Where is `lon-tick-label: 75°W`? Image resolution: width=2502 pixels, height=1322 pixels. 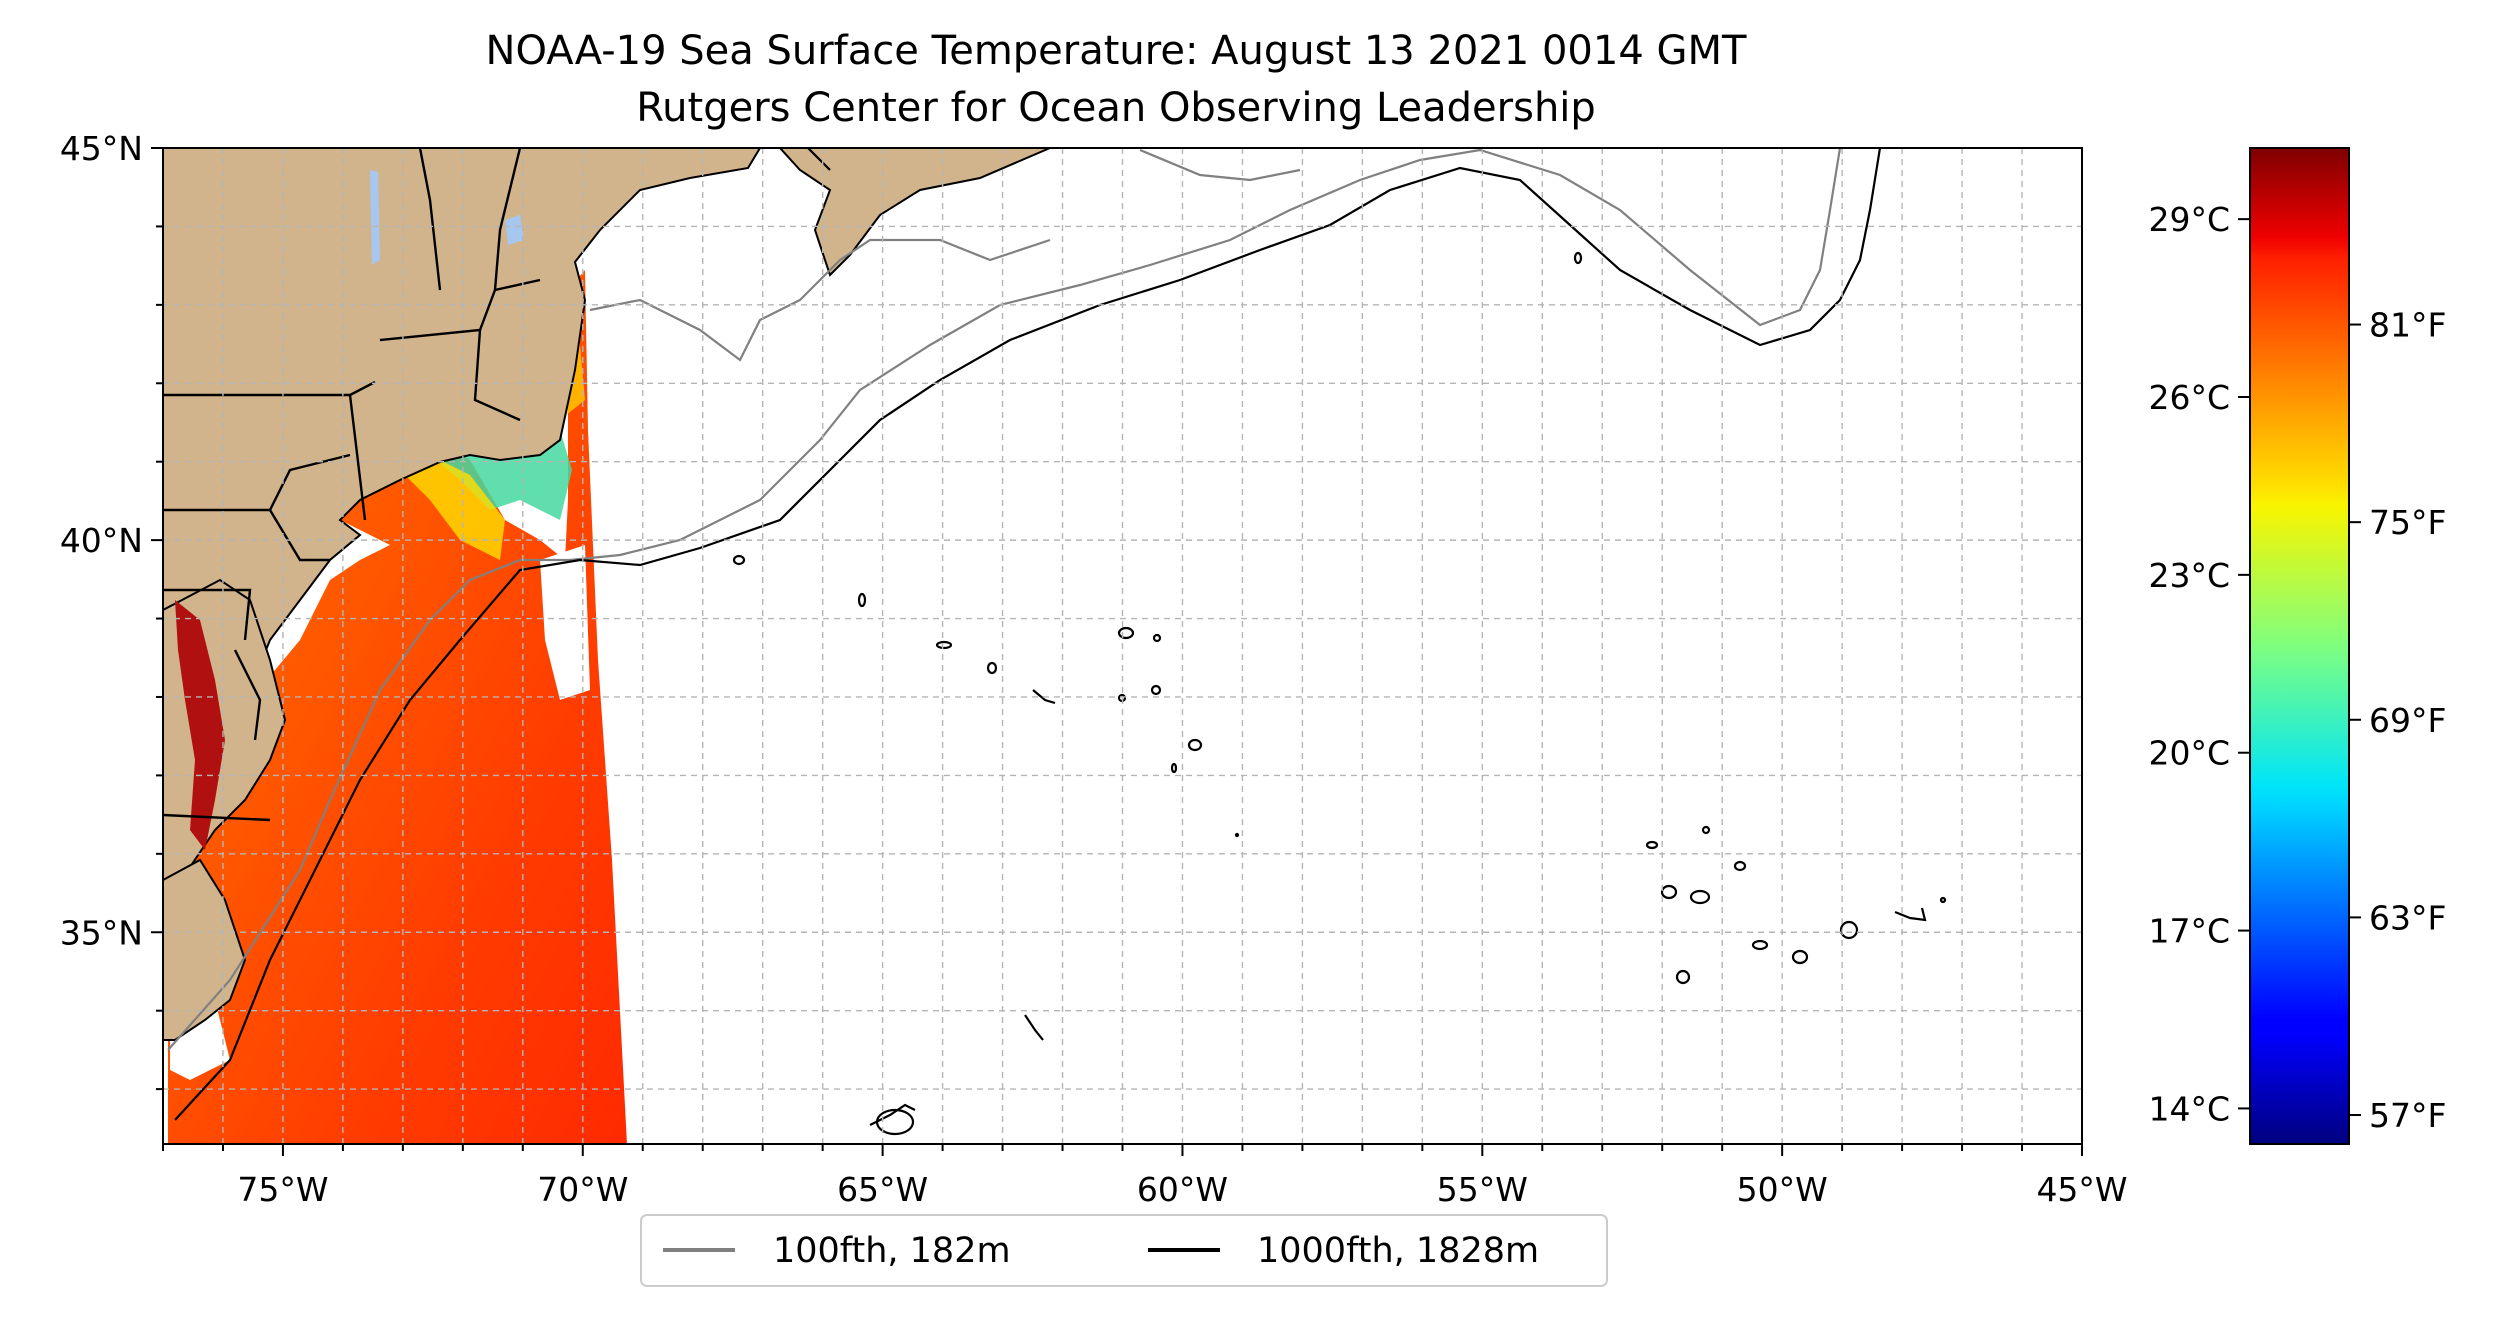 lon-tick-label: 75°W is located at coordinates (282, 1189).